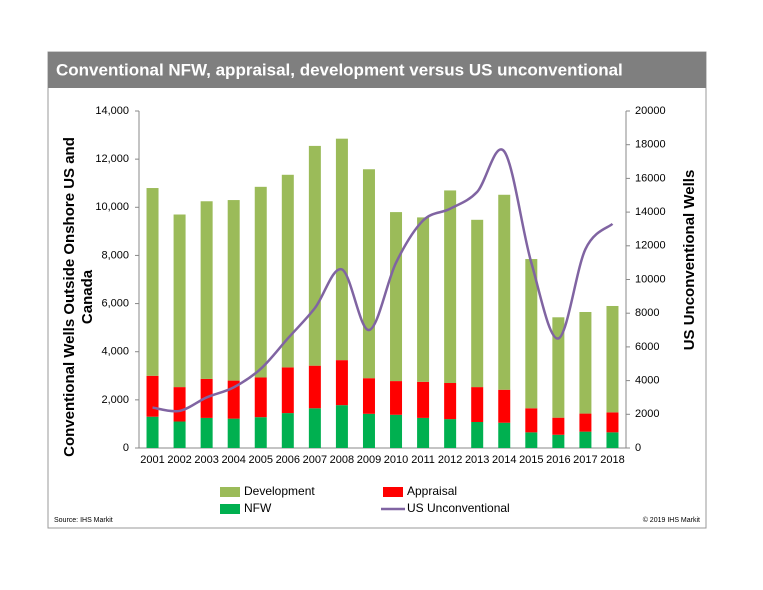  What do you see at coordinates (647, 313) in the screenshot?
I see `y2-tick-label: 8000` at bounding box center [647, 313].